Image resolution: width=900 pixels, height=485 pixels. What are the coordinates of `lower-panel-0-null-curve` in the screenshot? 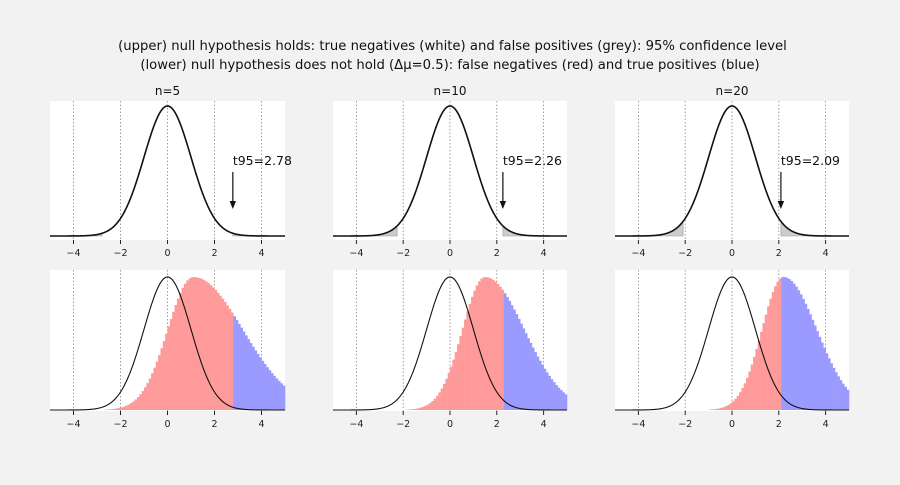 It's located at (167, 343).